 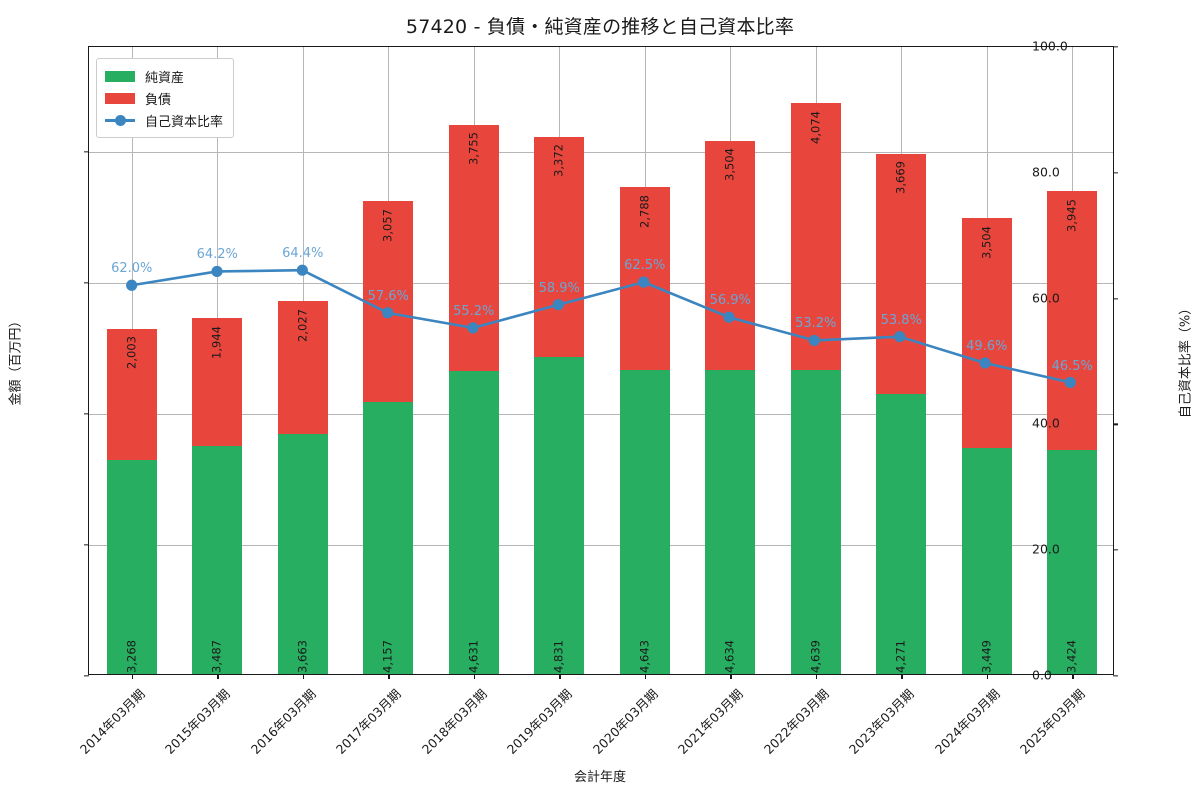 I want to click on bar-group: 4,157 3,057, so click(x=388, y=360).